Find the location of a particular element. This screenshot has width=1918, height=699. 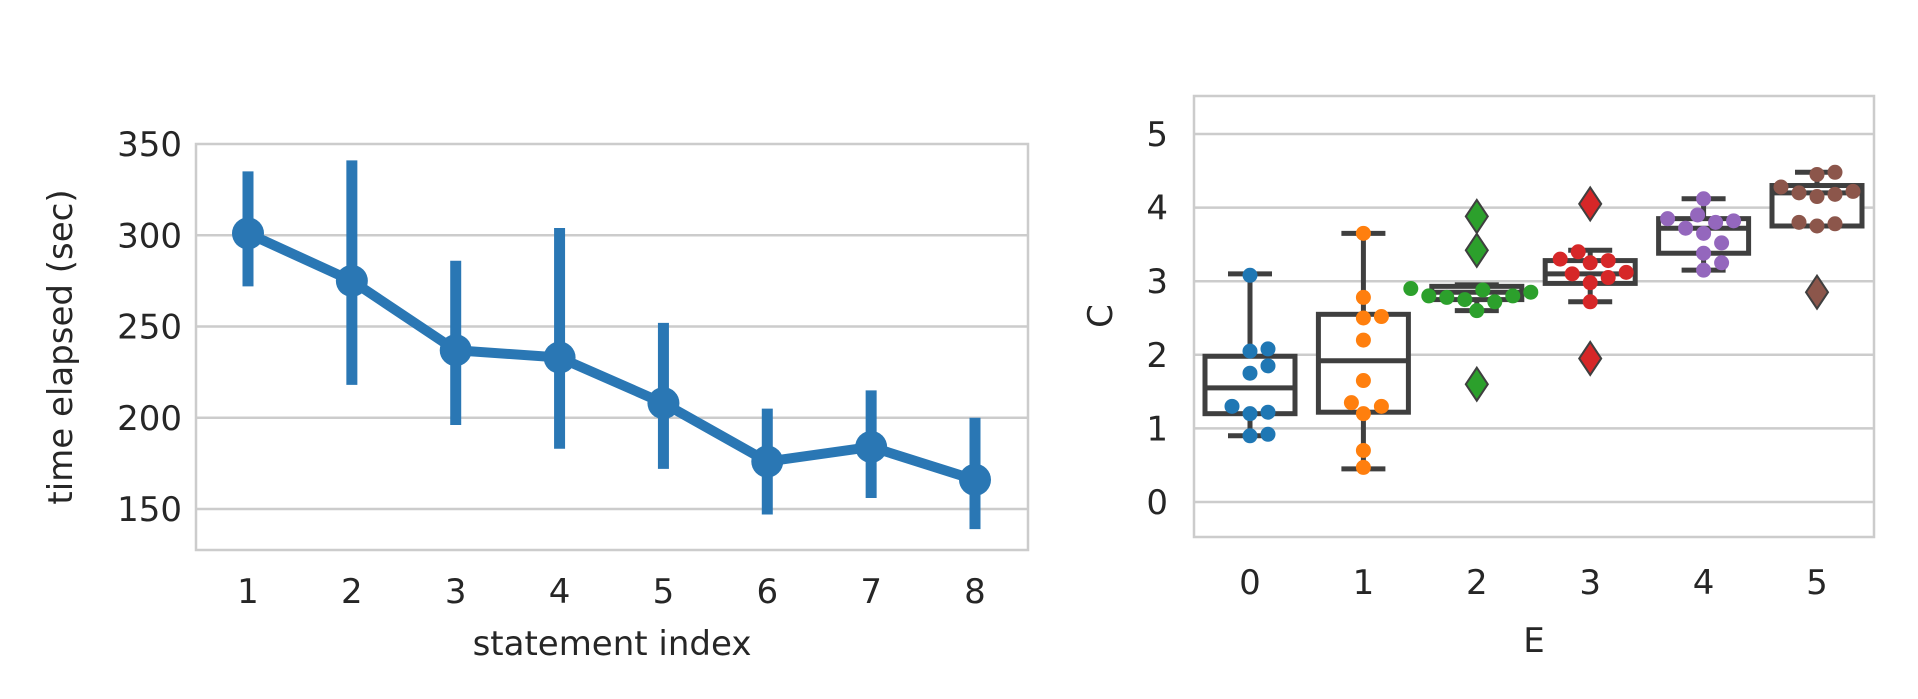

left-y-tick-label: 200 is located at coordinates (149, 419).